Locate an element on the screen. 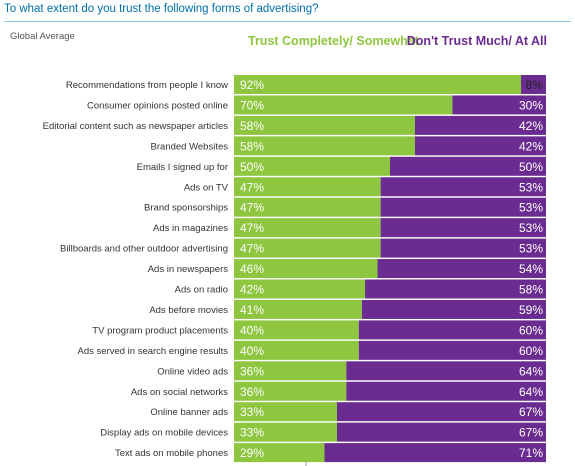 Image resolution: width=575 pixels, height=466 pixels. category-label: Consumer opinions posted online is located at coordinates (157, 105).